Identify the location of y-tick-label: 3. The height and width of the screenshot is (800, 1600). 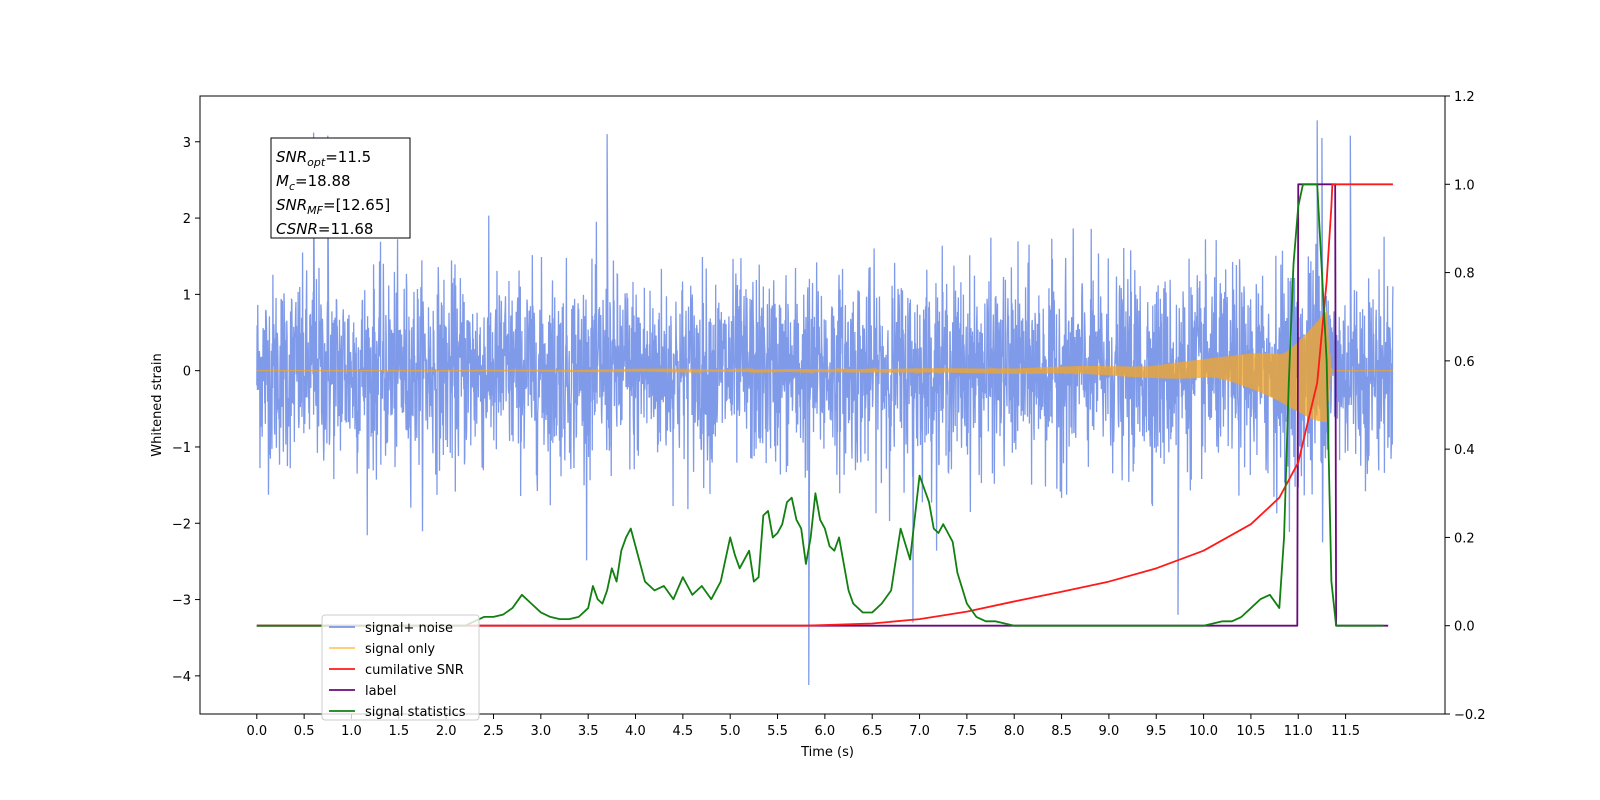
(187, 143).